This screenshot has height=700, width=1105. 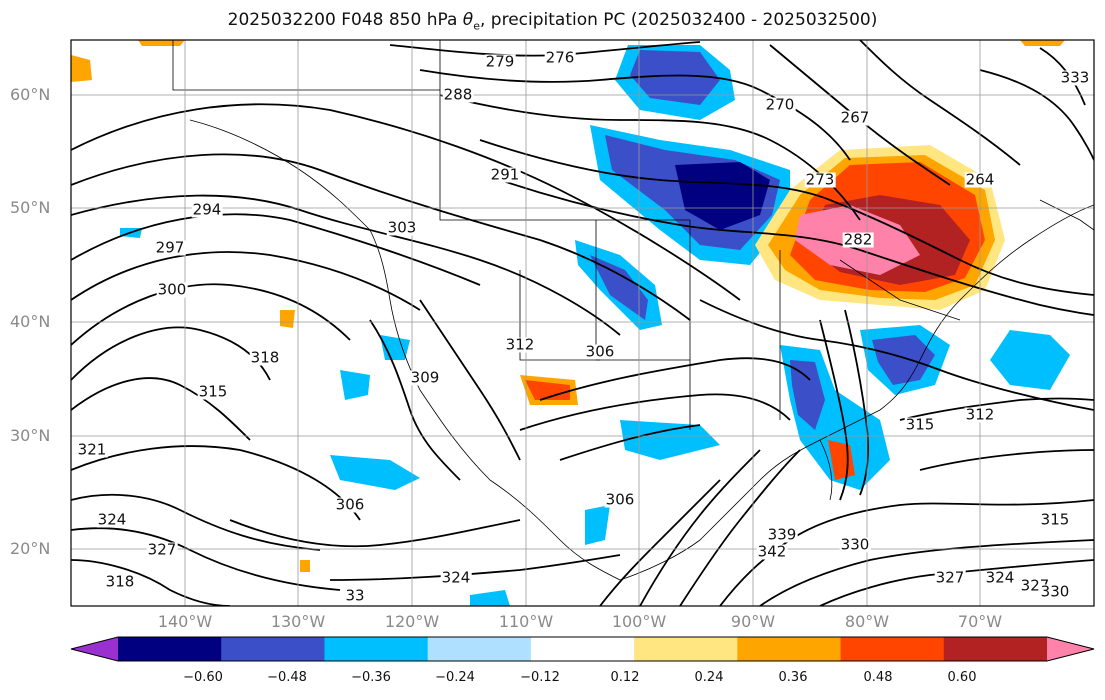 I want to click on lon-label-120: 120°W, so click(x=412, y=621).